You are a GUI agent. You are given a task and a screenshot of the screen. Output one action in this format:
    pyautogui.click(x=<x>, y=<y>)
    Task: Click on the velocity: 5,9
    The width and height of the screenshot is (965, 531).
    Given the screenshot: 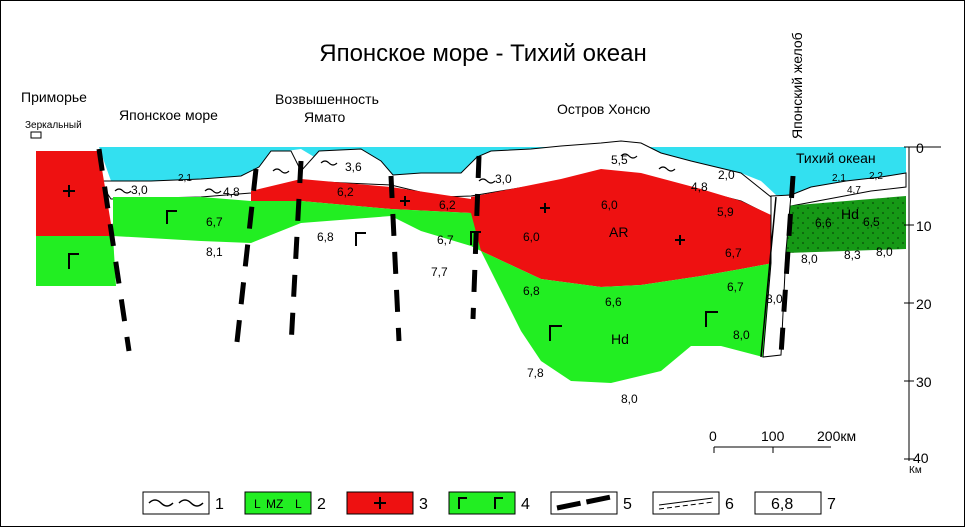 What is the action you would take?
    pyautogui.click(x=725, y=212)
    